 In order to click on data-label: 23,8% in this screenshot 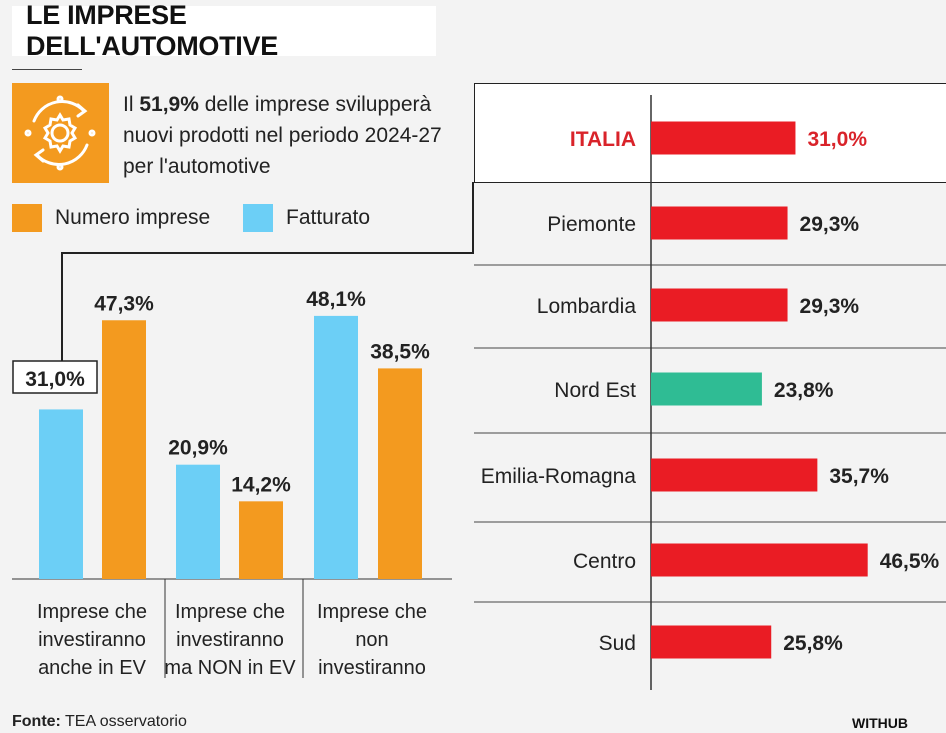, I will do `click(804, 390)`.